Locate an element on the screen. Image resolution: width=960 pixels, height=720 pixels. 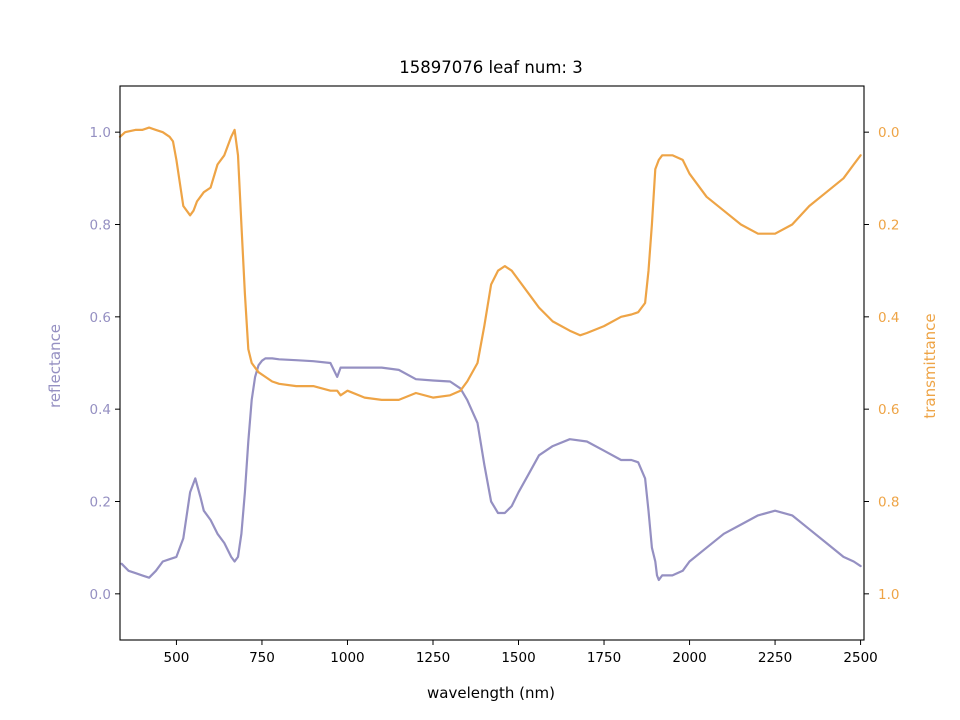
x-tick-label: 2000 is located at coordinates (689, 658).